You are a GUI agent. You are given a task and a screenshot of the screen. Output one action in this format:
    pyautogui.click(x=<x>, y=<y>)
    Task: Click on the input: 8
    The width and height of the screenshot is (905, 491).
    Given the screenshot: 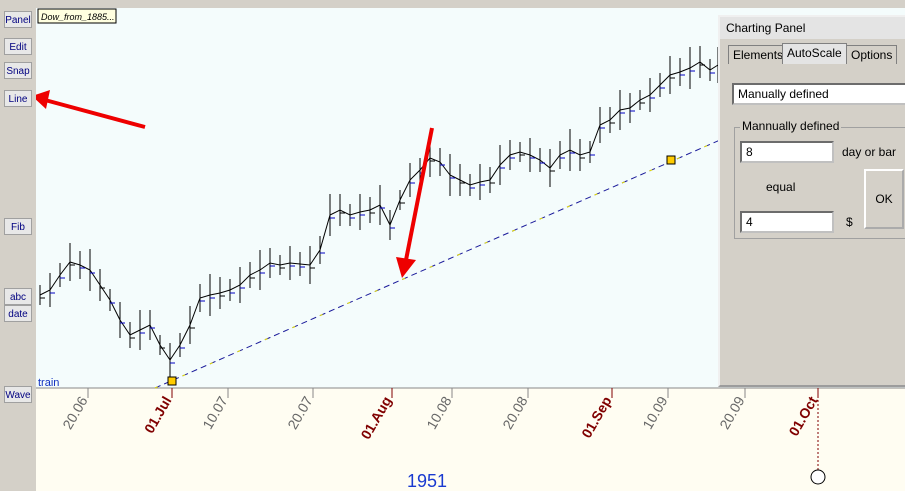 What is the action you would take?
    pyautogui.click(x=787, y=152)
    